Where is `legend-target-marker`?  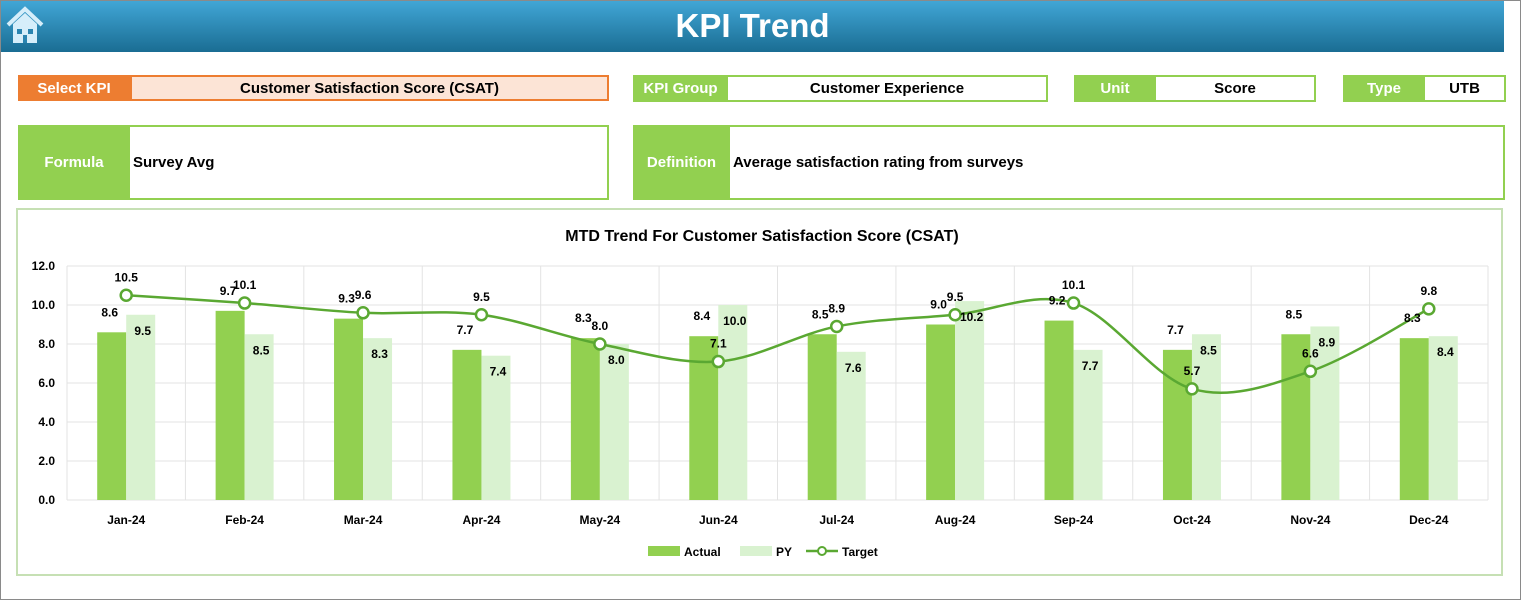
legend-target-marker is located at coordinates (822, 551).